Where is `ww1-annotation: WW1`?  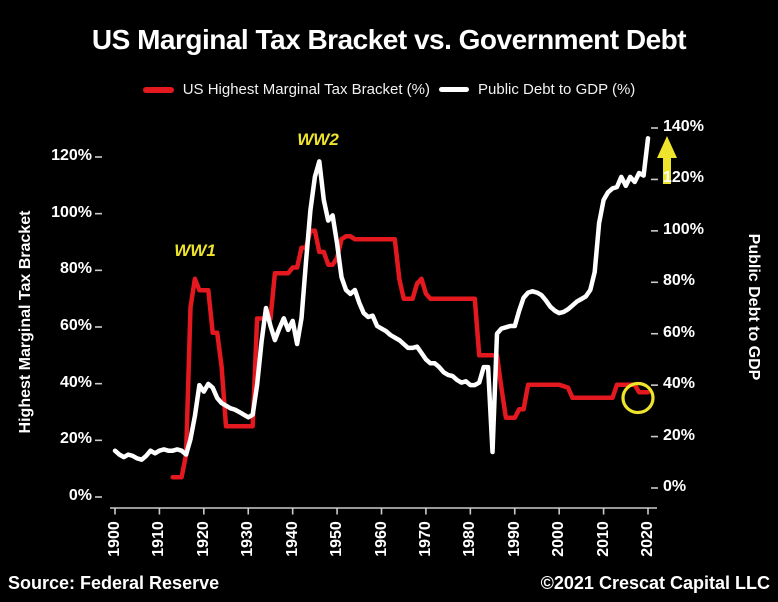 ww1-annotation: WW1 is located at coordinates (195, 250).